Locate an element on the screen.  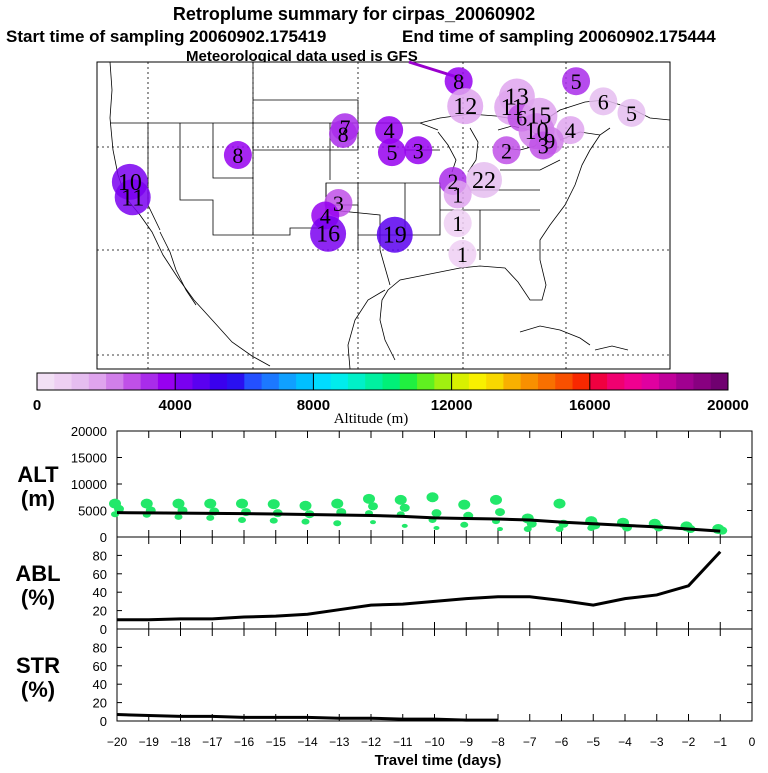
panel-frame is located at coordinates (434, 675).